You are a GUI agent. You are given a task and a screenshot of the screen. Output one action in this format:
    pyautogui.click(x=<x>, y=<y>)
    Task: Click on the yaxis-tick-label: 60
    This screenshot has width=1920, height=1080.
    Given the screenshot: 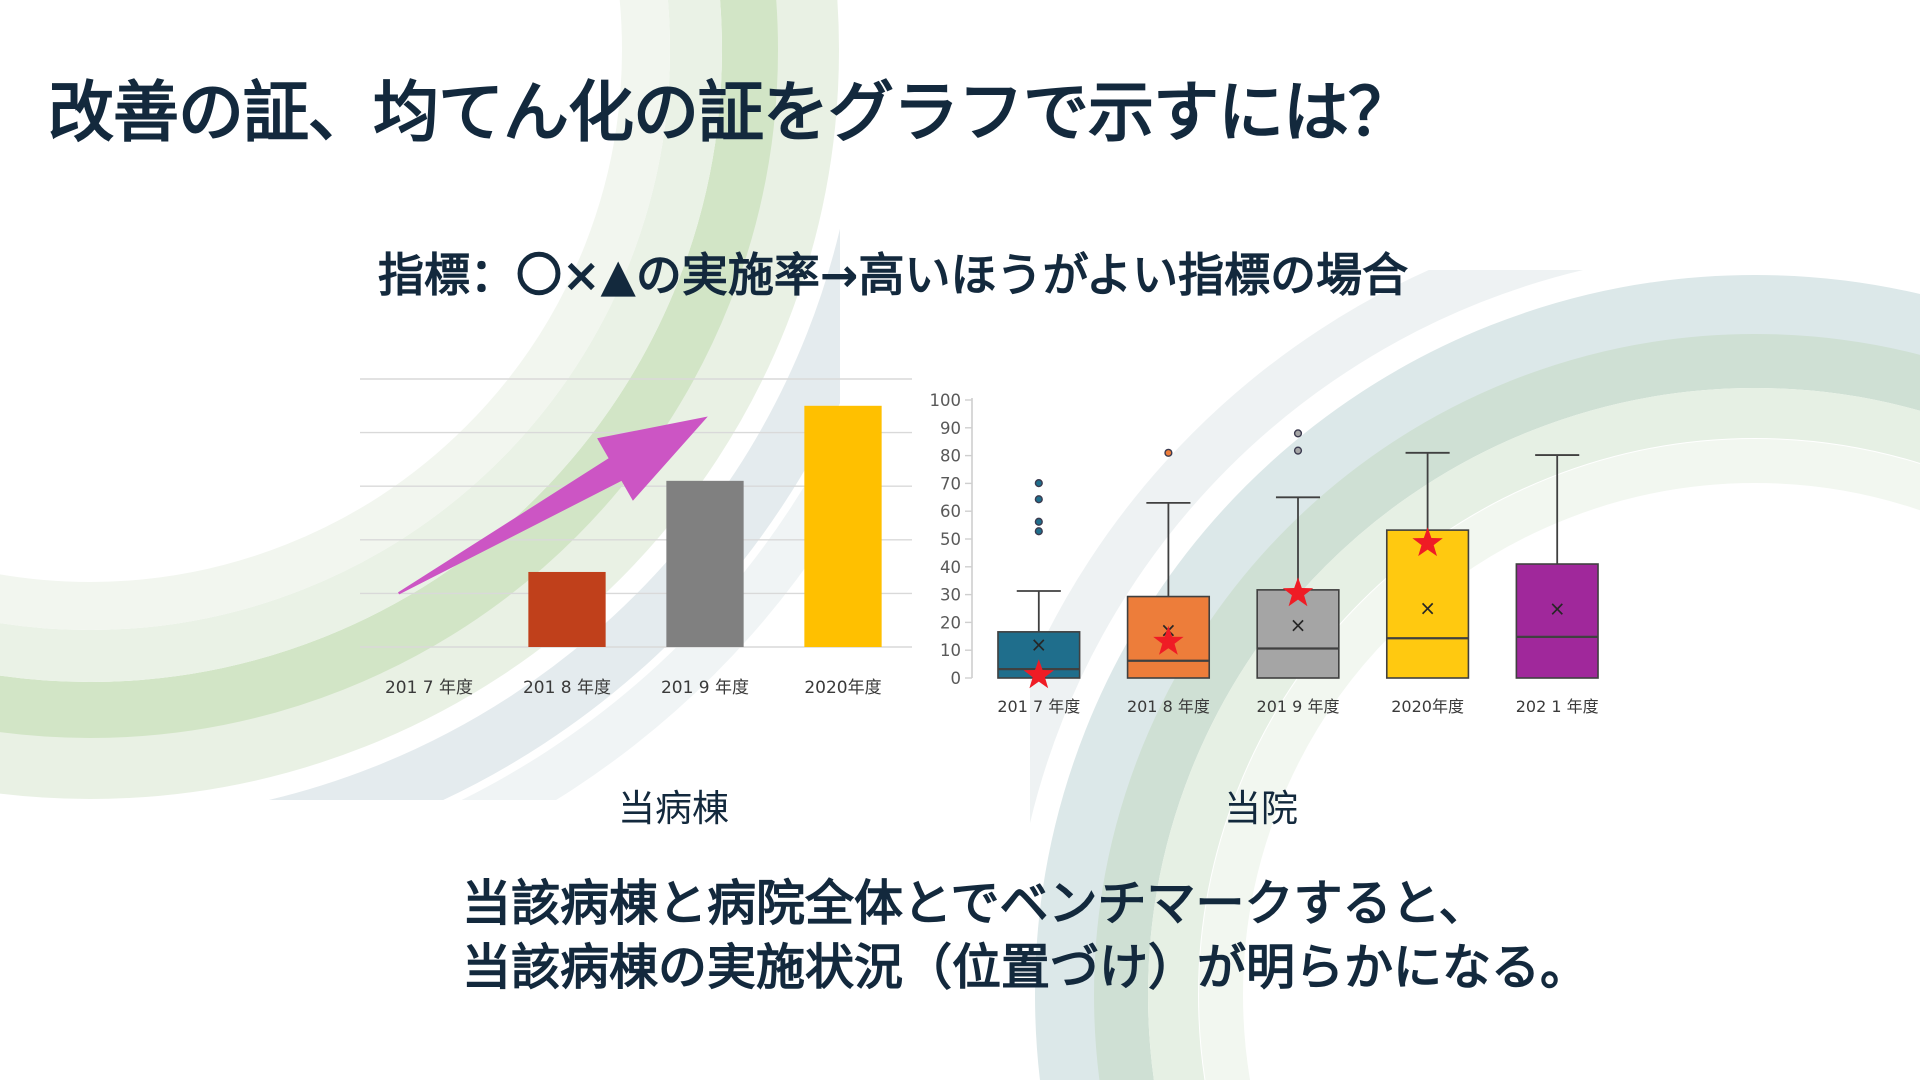 What is the action you would take?
    pyautogui.click(x=950, y=511)
    